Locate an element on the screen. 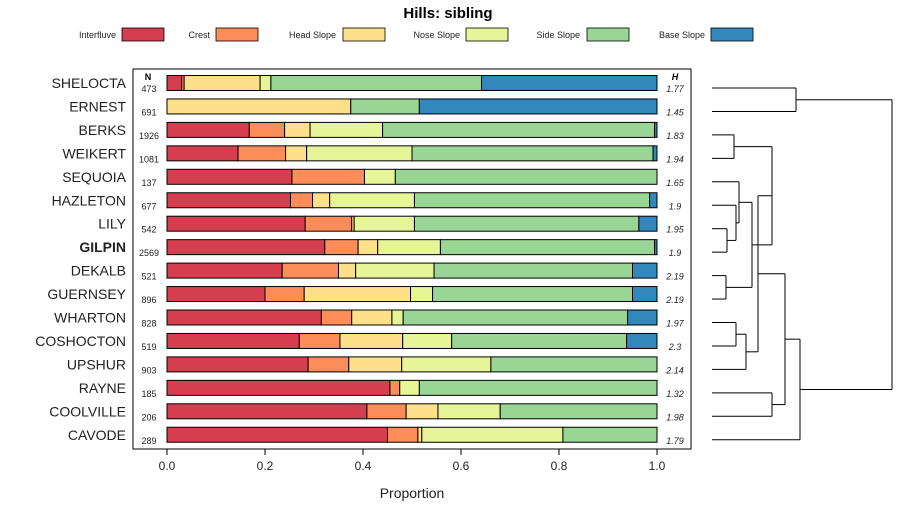  legend-label: Nose Slope is located at coordinates (436, 35).